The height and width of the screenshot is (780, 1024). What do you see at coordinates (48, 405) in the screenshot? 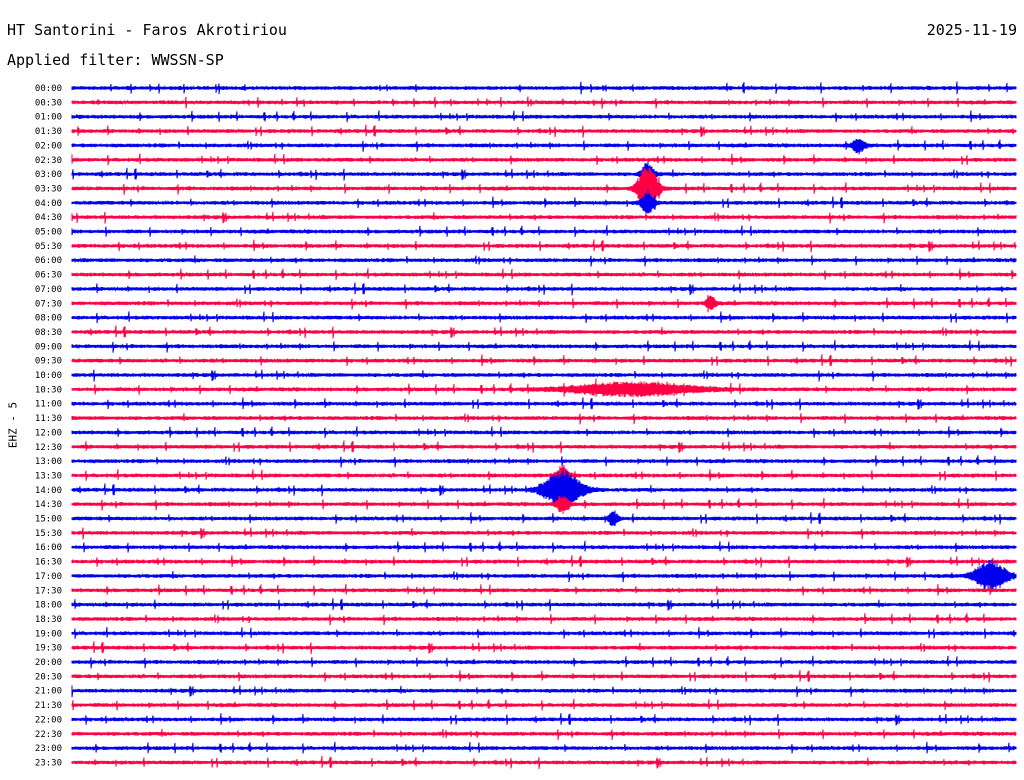
I see `row-time-label: 11:00` at bounding box center [48, 405].